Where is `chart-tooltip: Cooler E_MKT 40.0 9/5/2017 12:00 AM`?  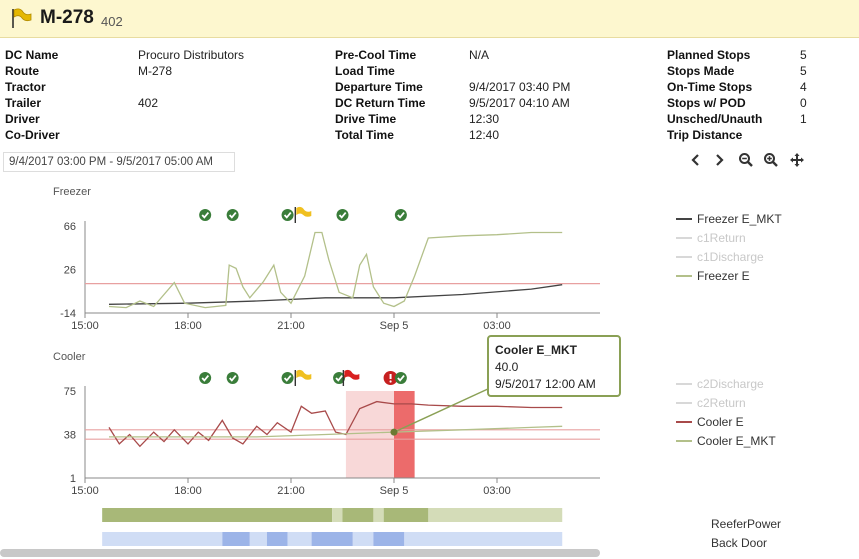 chart-tooltip: Cooler E_MKT 40.0 9/5/2017 12:00 AM is located at coordinates (554, 366).